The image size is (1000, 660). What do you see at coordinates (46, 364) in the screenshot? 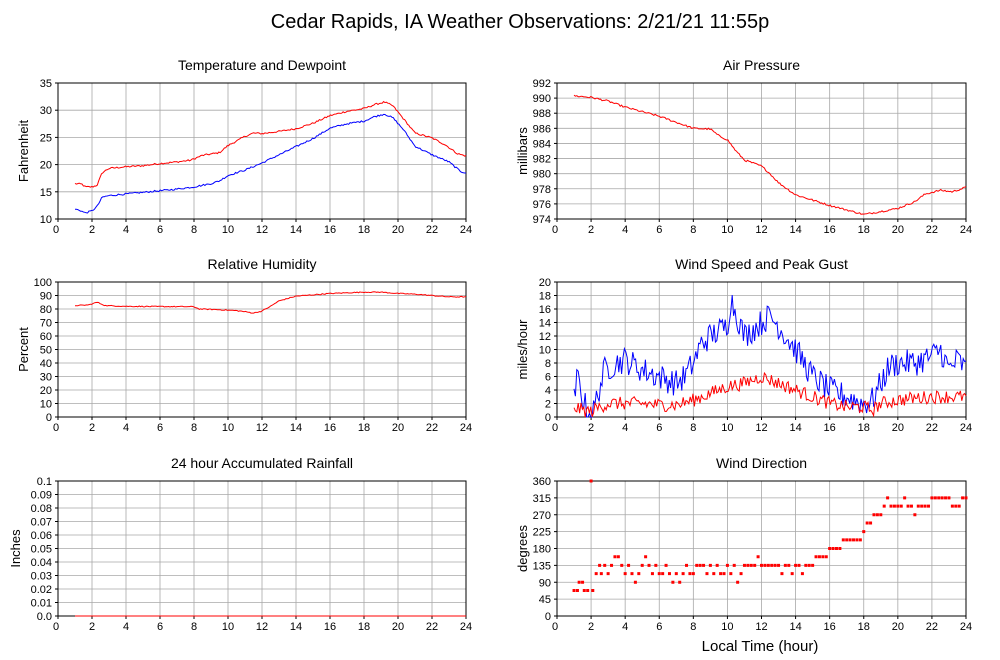
I see `y-tick-label: 40` at bounding box center [46, 364].